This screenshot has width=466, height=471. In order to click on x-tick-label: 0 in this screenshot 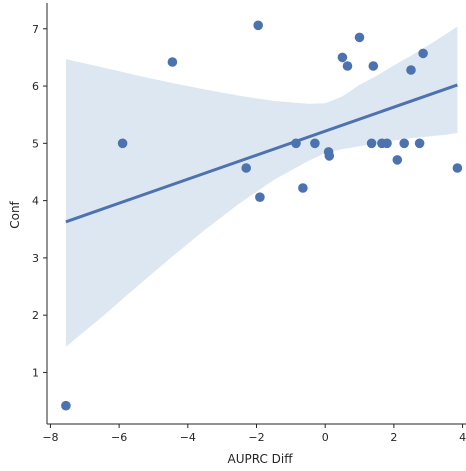, I will do `click(325, 437)`.